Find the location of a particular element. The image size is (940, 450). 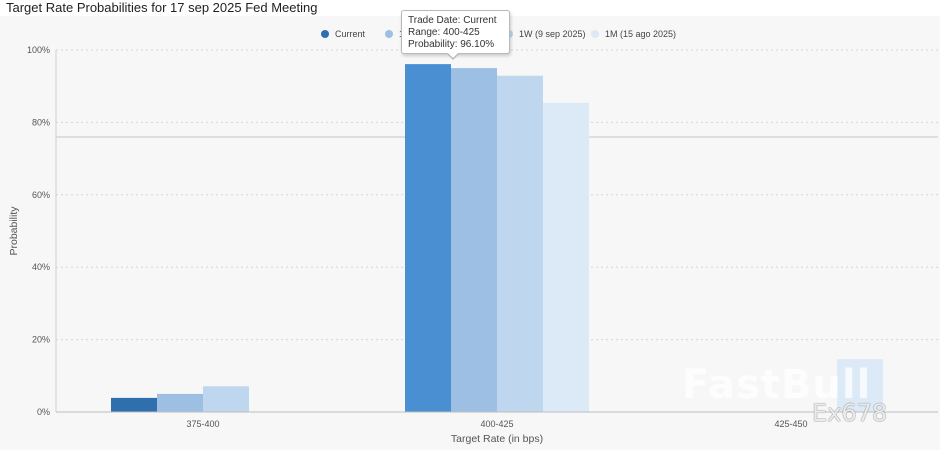

y-axis-title: Probability is located at coordinates (14, 231).